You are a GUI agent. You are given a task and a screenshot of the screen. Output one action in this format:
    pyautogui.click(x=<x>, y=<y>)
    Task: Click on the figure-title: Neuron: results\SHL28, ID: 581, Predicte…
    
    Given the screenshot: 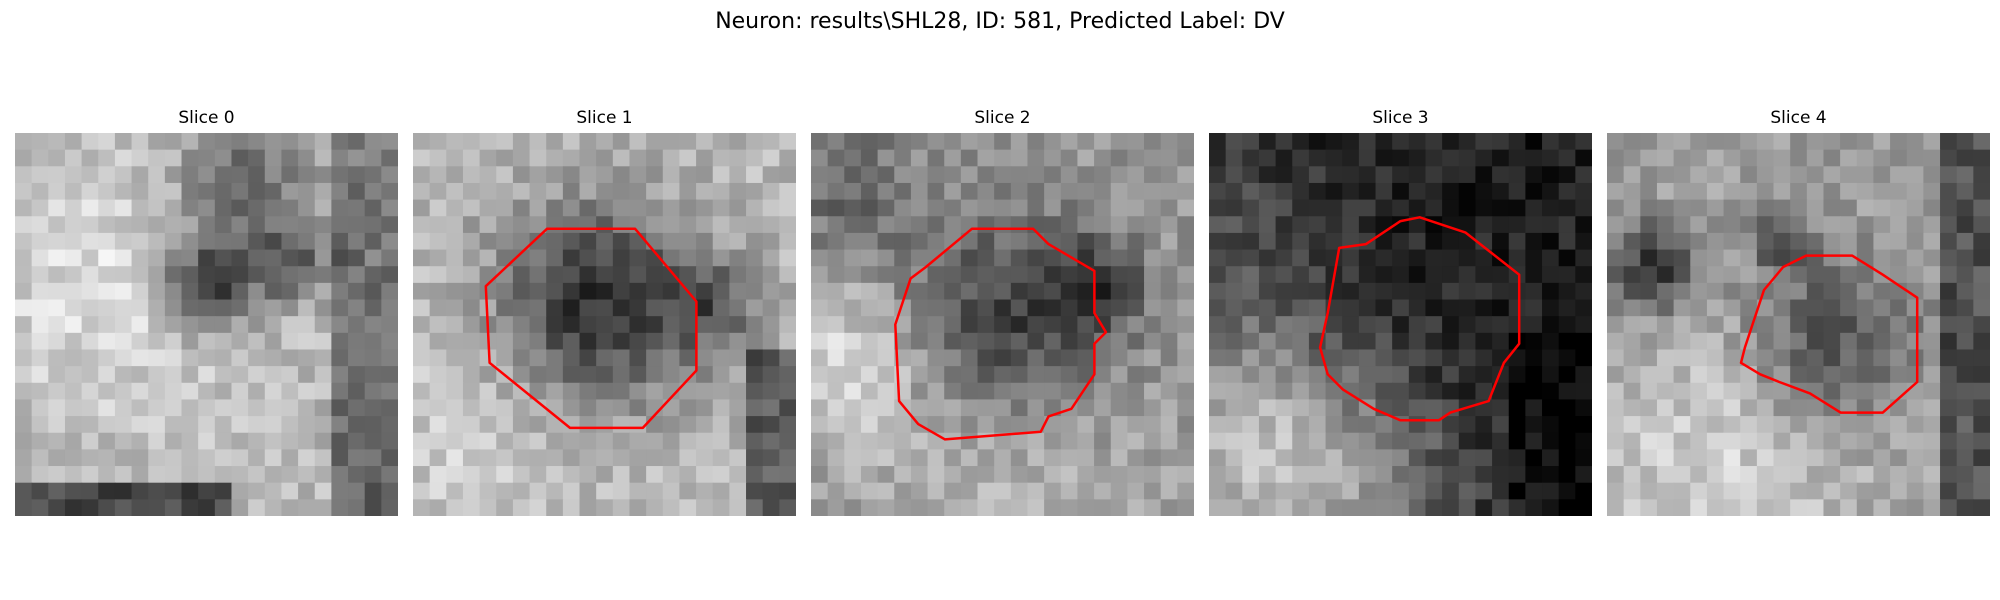 What is the action you would take?
    pyautogui.click(x=1000, y=21)
    